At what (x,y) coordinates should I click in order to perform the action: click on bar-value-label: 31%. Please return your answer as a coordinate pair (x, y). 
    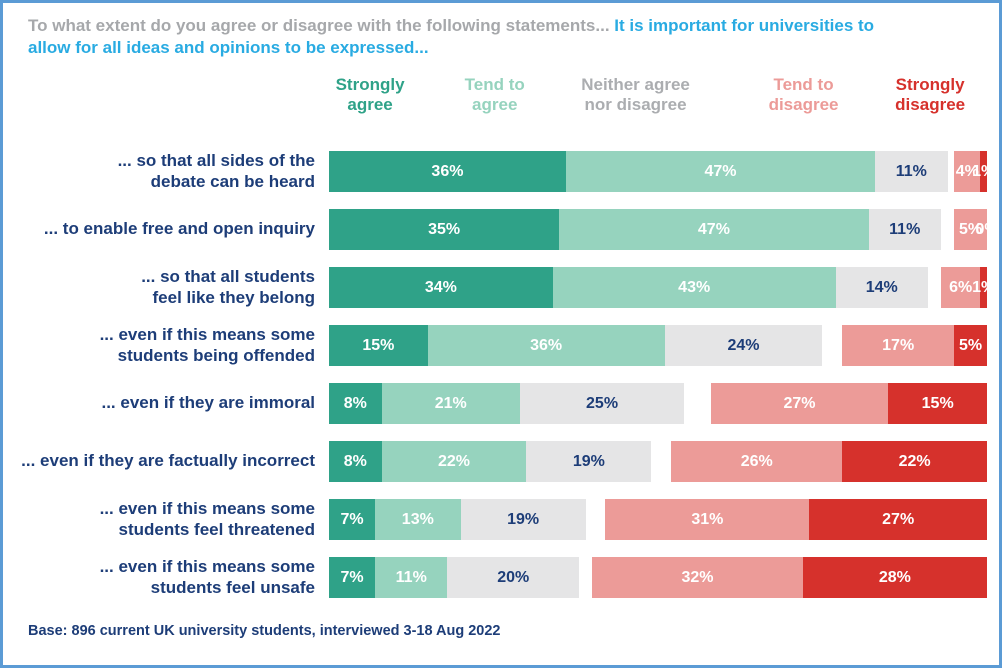
    Looking at the image, I should click on (707, 519).